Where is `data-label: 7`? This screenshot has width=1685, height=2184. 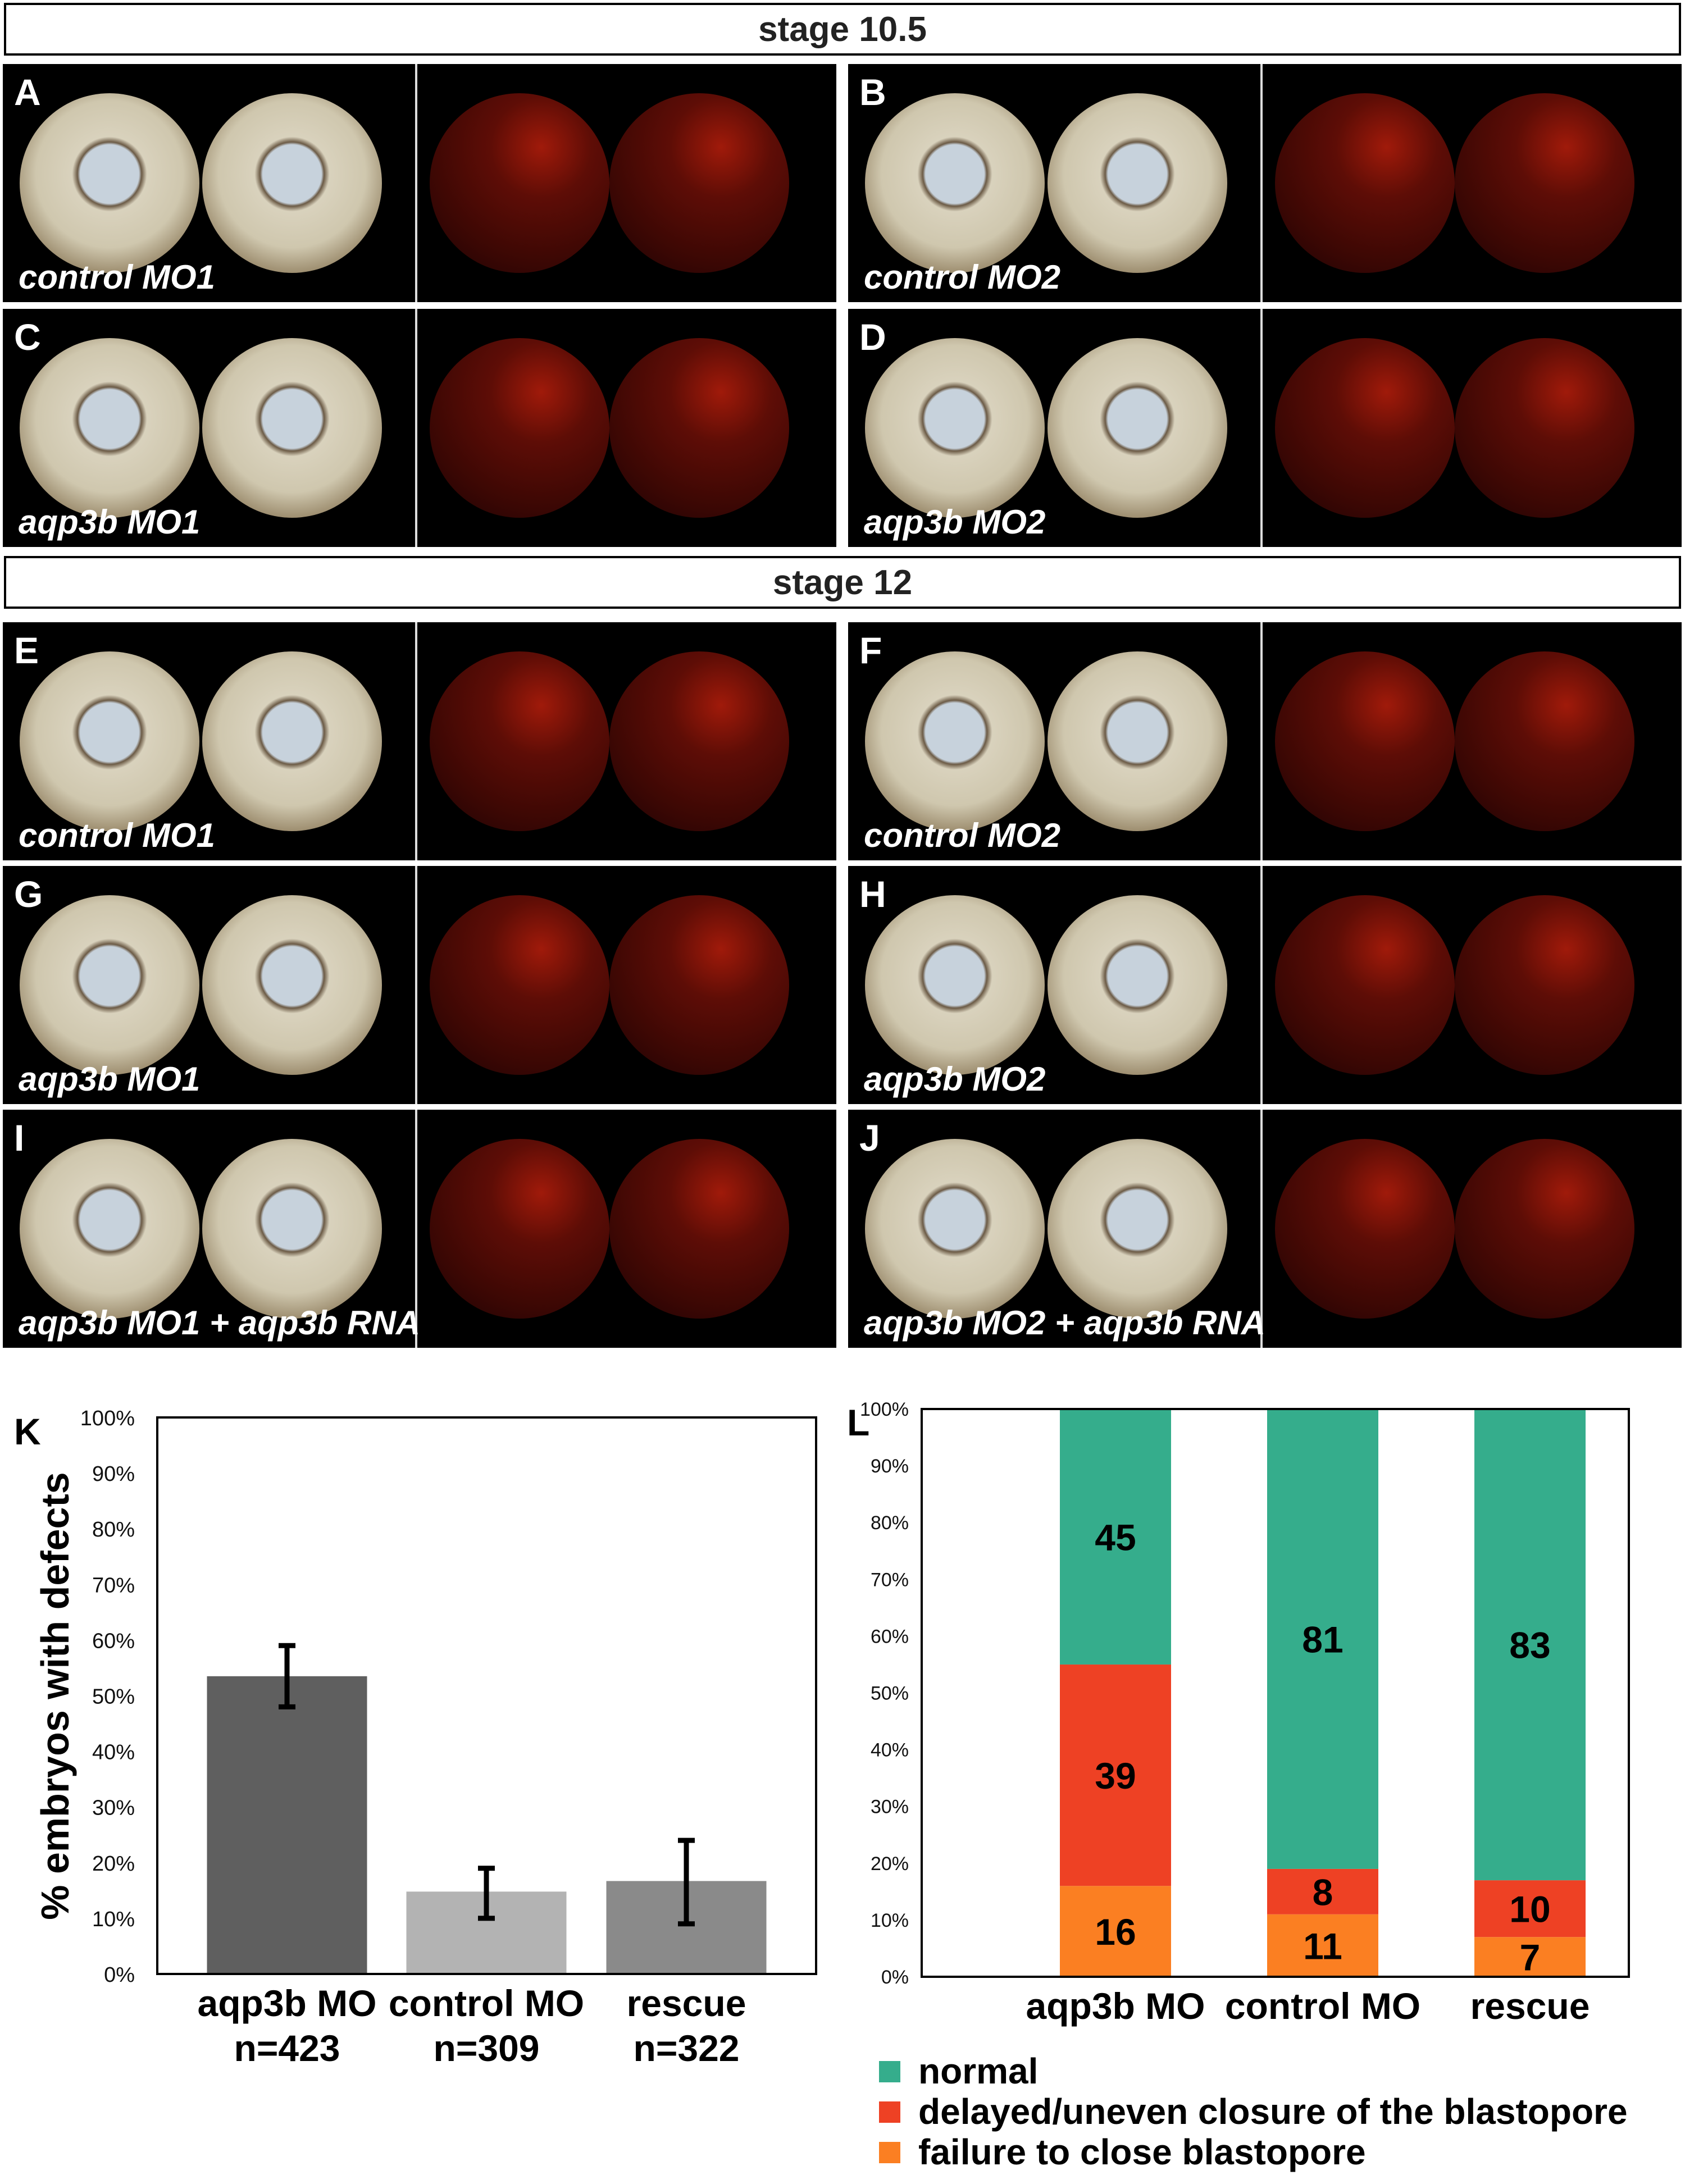 data-label: 7 is located at coordinates (1530, 1957).